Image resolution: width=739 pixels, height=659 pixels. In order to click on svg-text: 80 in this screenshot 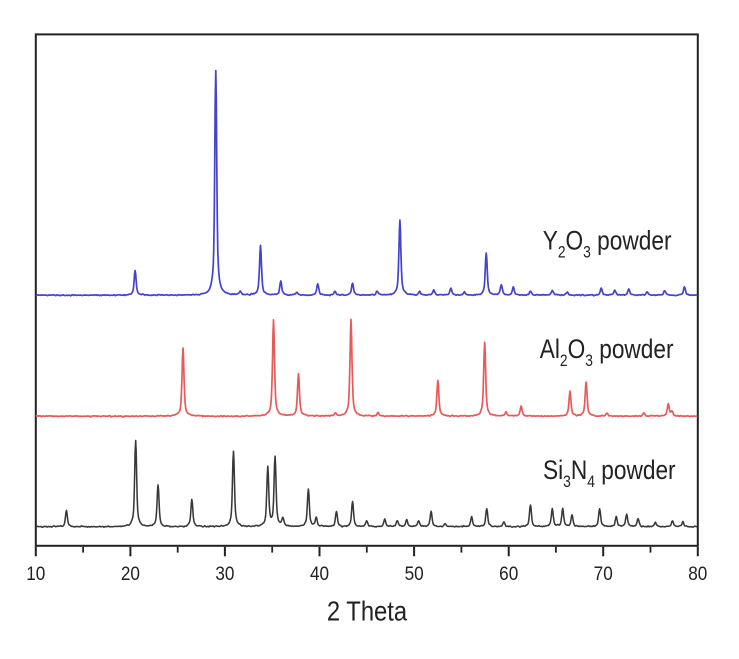, I will do `click(697, 573)`.